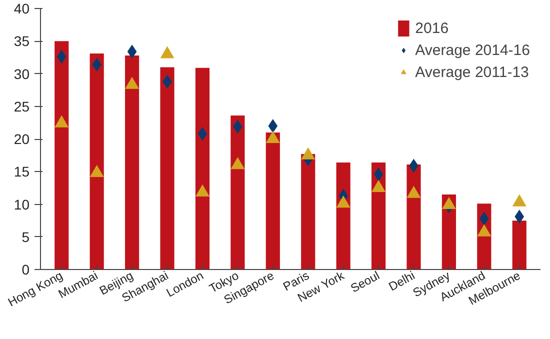 The width and height of the screenshot is (550, 339). Describe the element at coordinates (22, 106) in the screenshot. I see `y-tick-label: 25` at that location.